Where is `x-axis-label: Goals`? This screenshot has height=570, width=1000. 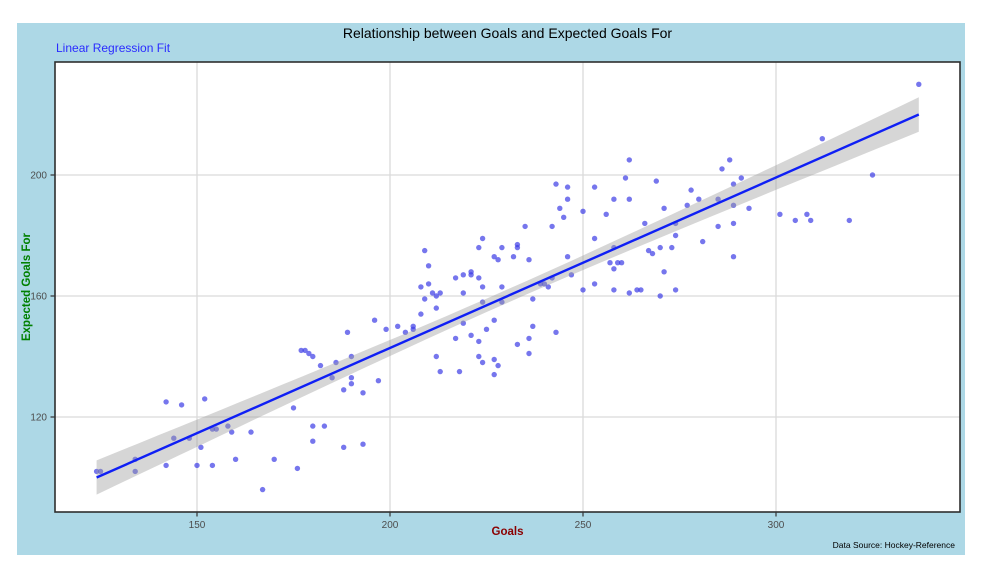
x-axis-label: Goals is located at coordinates (507, 532).